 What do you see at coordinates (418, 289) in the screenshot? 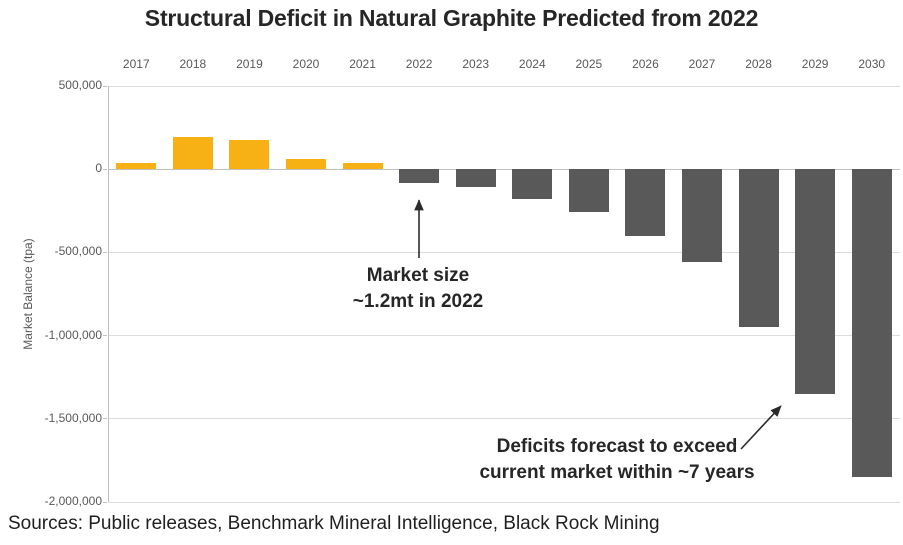
I see `annotation-market-size: Market size ~1.2mt in 2022` at bounding box center [418, 289].